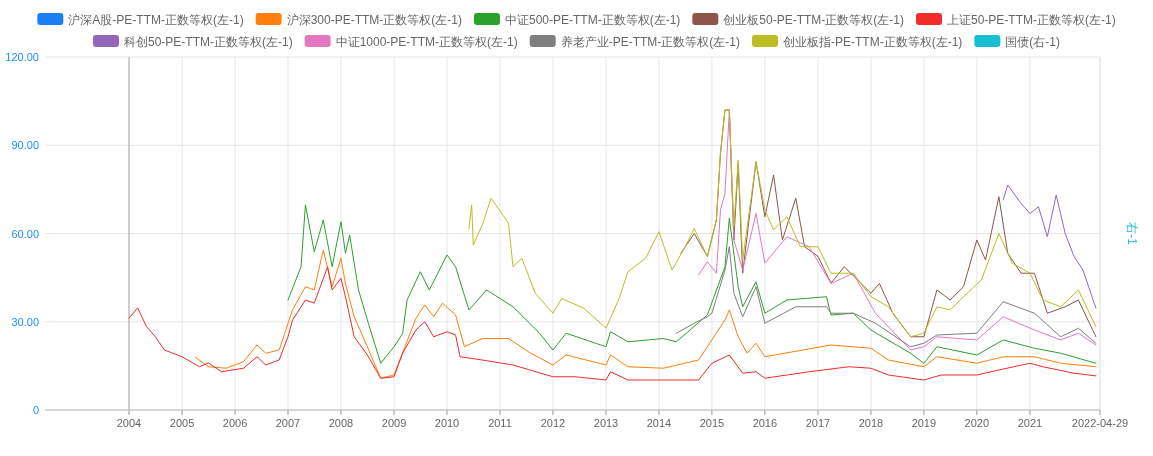 The width and height of the screenshot is (1153, 456). Describe the element at coordinates (208, 42) in the screenshot. I see `legend-label: 科创50-PE-TTM-正数等权(左-1)` at that location.